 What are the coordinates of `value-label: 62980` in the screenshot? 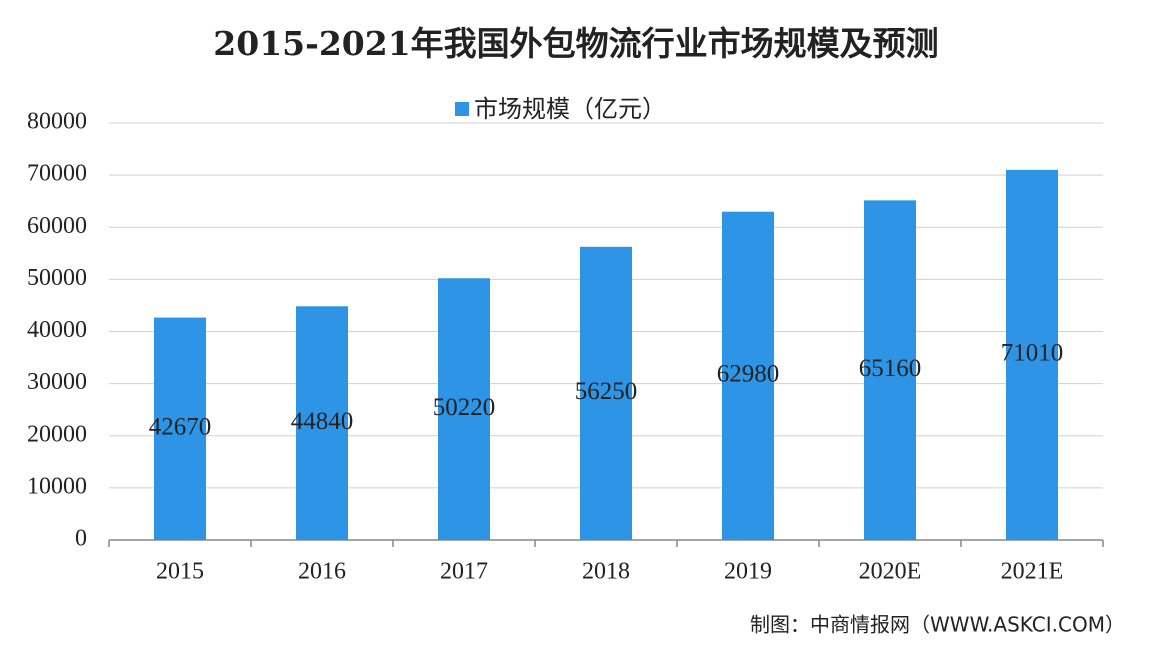 It's located at (748, 374).